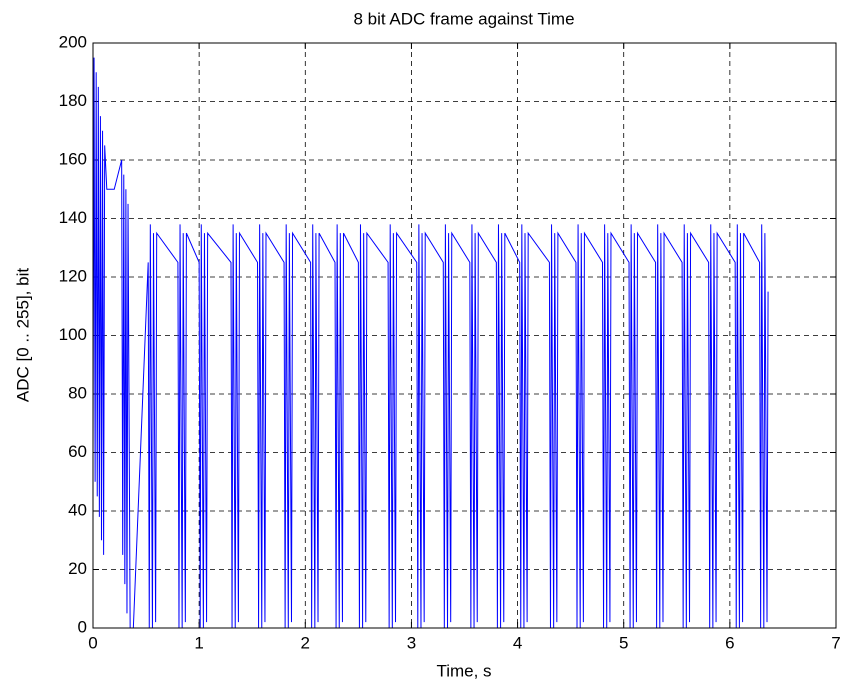 The width and height of the screenshot is (843, 688). Describe the element at coordinates (463, 670) in the screenshot. I see `x-axis-label: Time, s` at that location.